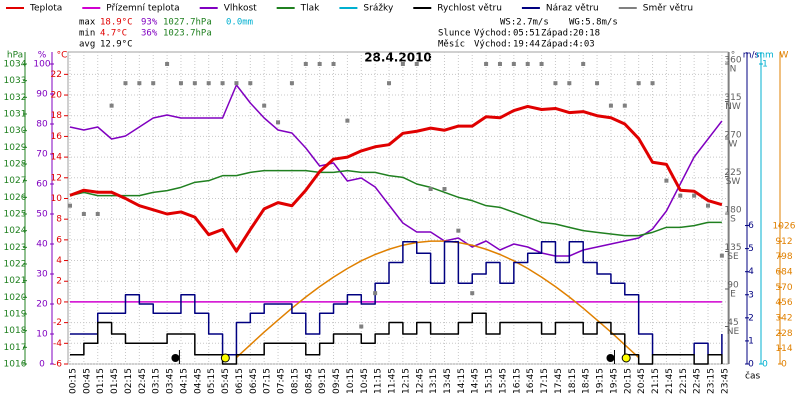 Image resolution: width=800 pixels, height=400 pixels. I want to click on y-tick-label: 16, so click(57, 137).